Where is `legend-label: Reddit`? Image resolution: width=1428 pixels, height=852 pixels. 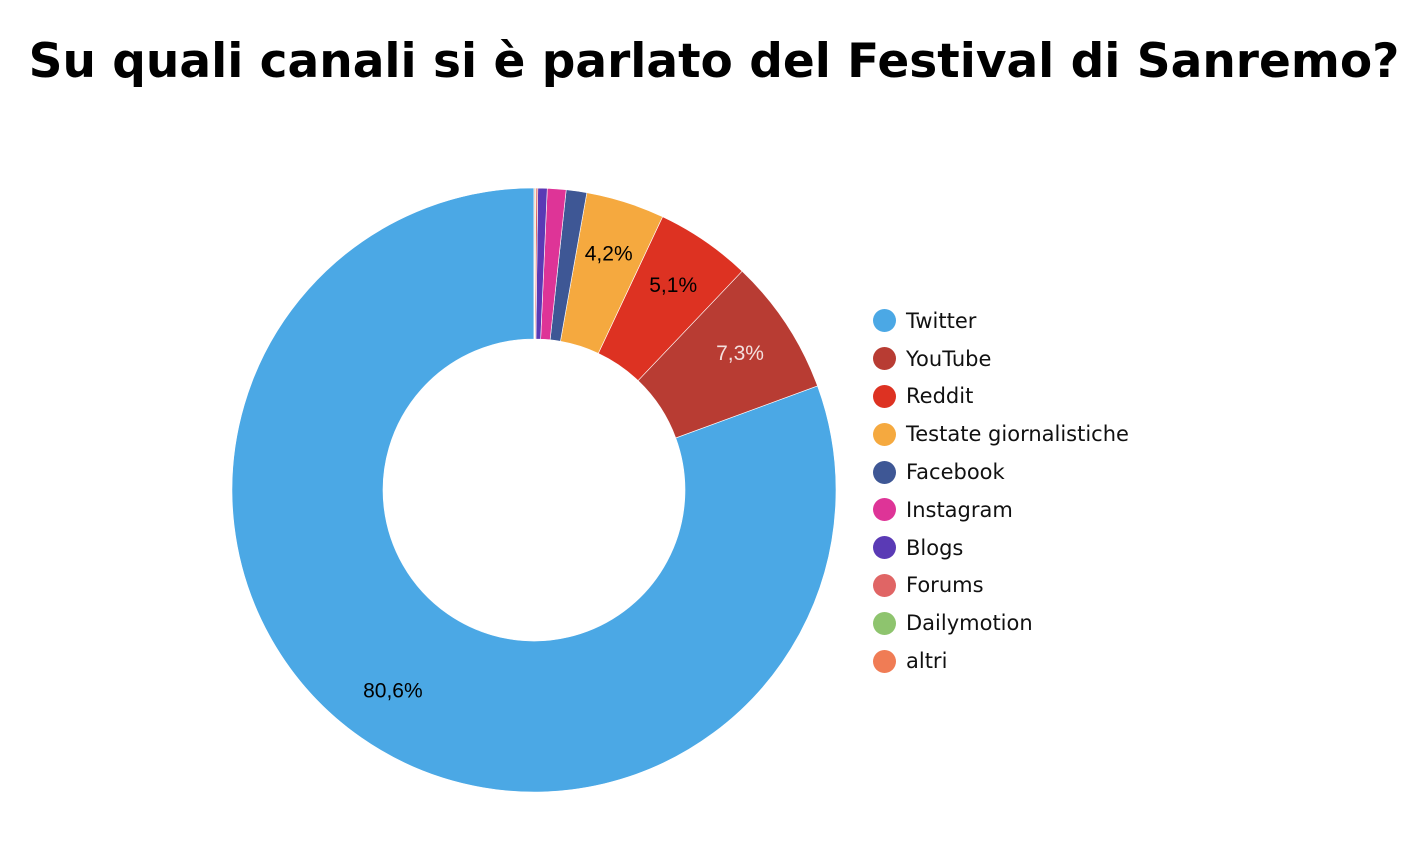
legend-label: Reddit is located at coordinates (940, 396).